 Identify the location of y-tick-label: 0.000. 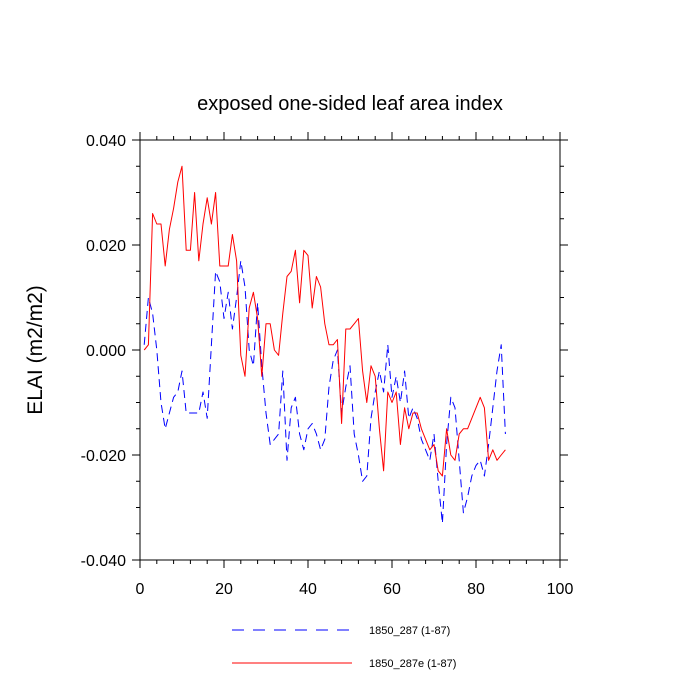
(106, 351).